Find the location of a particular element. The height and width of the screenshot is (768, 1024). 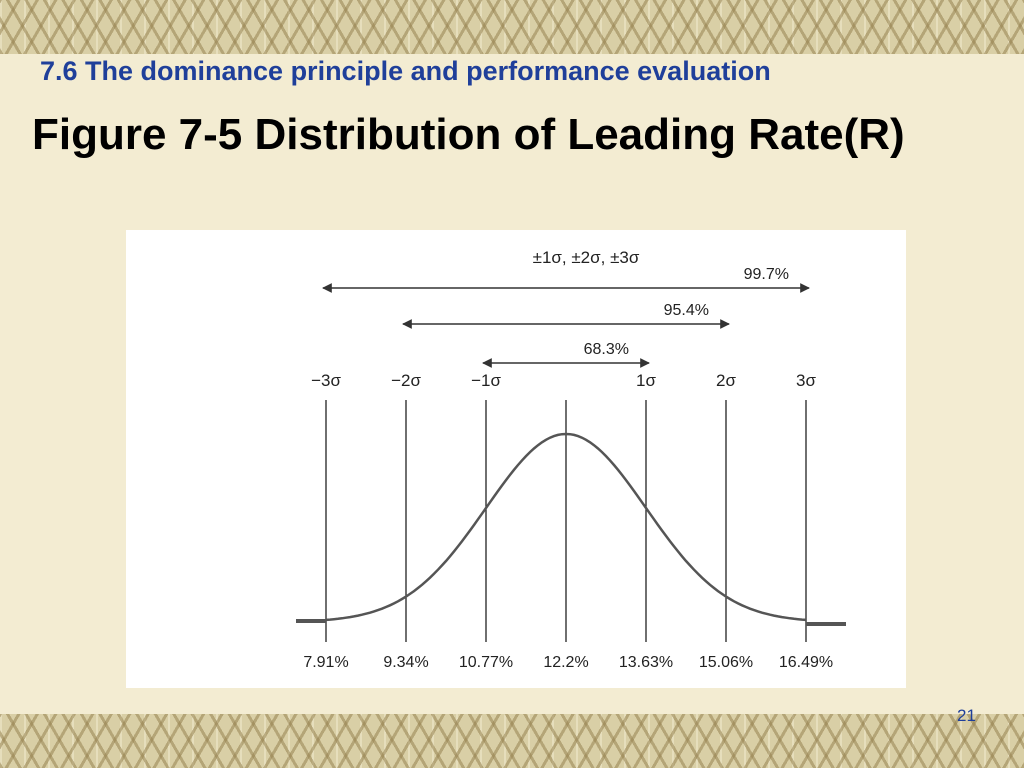

sigma-labels: −3σ −2σ −1σ 1σ 2σ 3σ is located at coordinates (563, 380).